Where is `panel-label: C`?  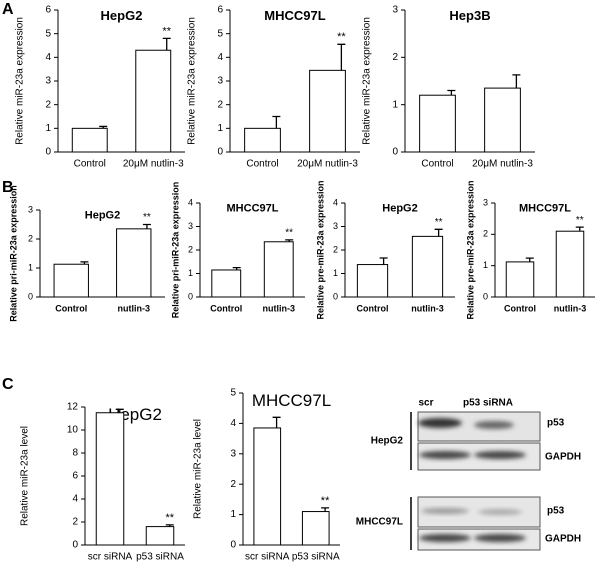 panel-label: C is located at coordinates (8, 384).